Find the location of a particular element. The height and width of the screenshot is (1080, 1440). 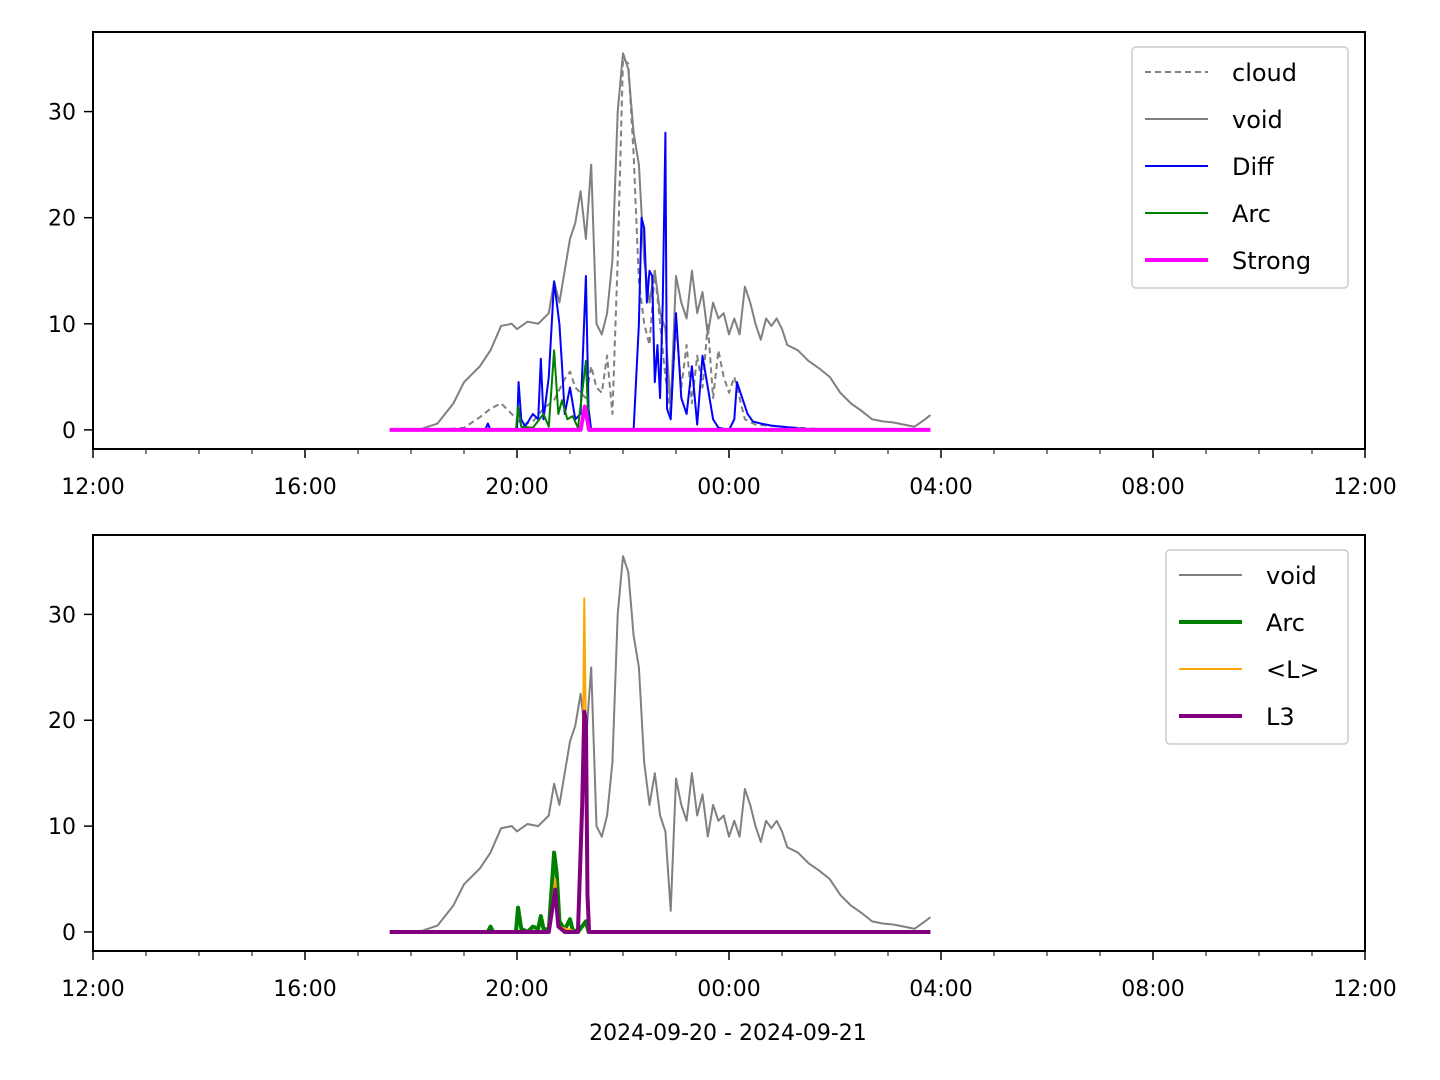

top-legend-label-arc: Arc is located at coordinates (1251, 214).